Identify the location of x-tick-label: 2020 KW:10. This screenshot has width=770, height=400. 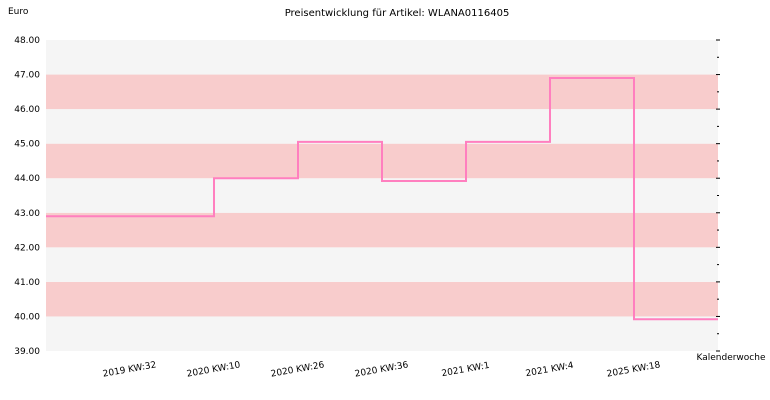
(213, 369).